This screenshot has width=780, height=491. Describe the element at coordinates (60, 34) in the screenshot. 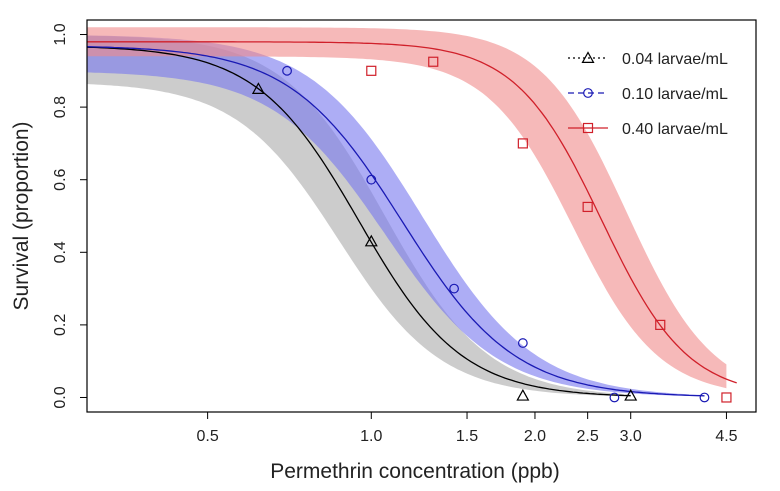

I see `y-tick-label: 1.0` at that location.